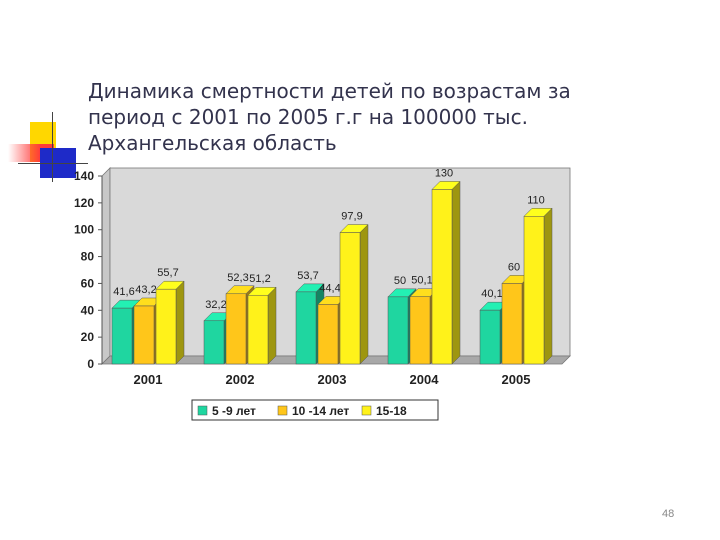 Image resolution: width=720 pixels, height=540 pixels. I want to click on data-label: 51,2, so click(259, 279).